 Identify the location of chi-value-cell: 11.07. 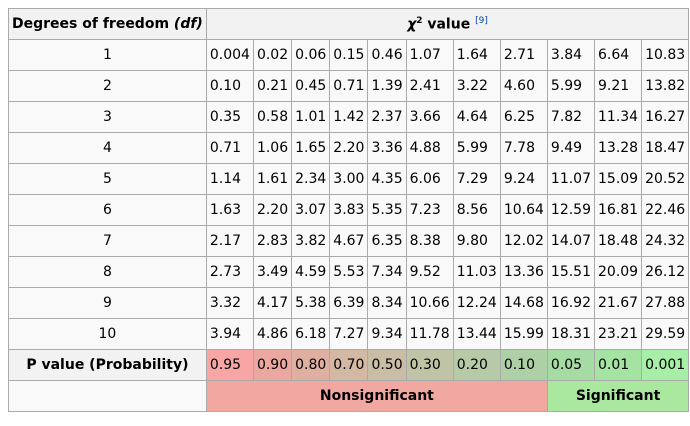
(571, 179).